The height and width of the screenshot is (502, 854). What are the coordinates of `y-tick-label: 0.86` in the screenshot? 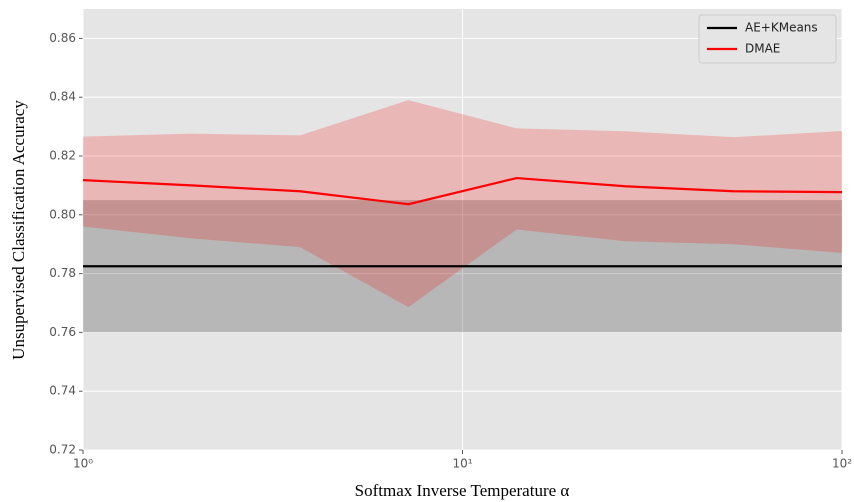 It's located at (62, 38).